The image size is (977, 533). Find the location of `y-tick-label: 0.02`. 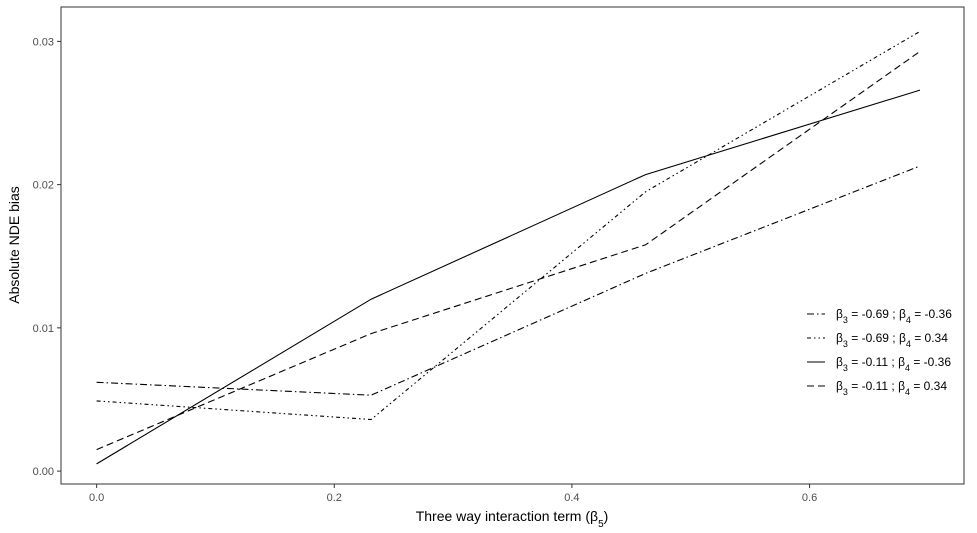

y-tick-label: 0.02 is located at coordinates (43, 186).